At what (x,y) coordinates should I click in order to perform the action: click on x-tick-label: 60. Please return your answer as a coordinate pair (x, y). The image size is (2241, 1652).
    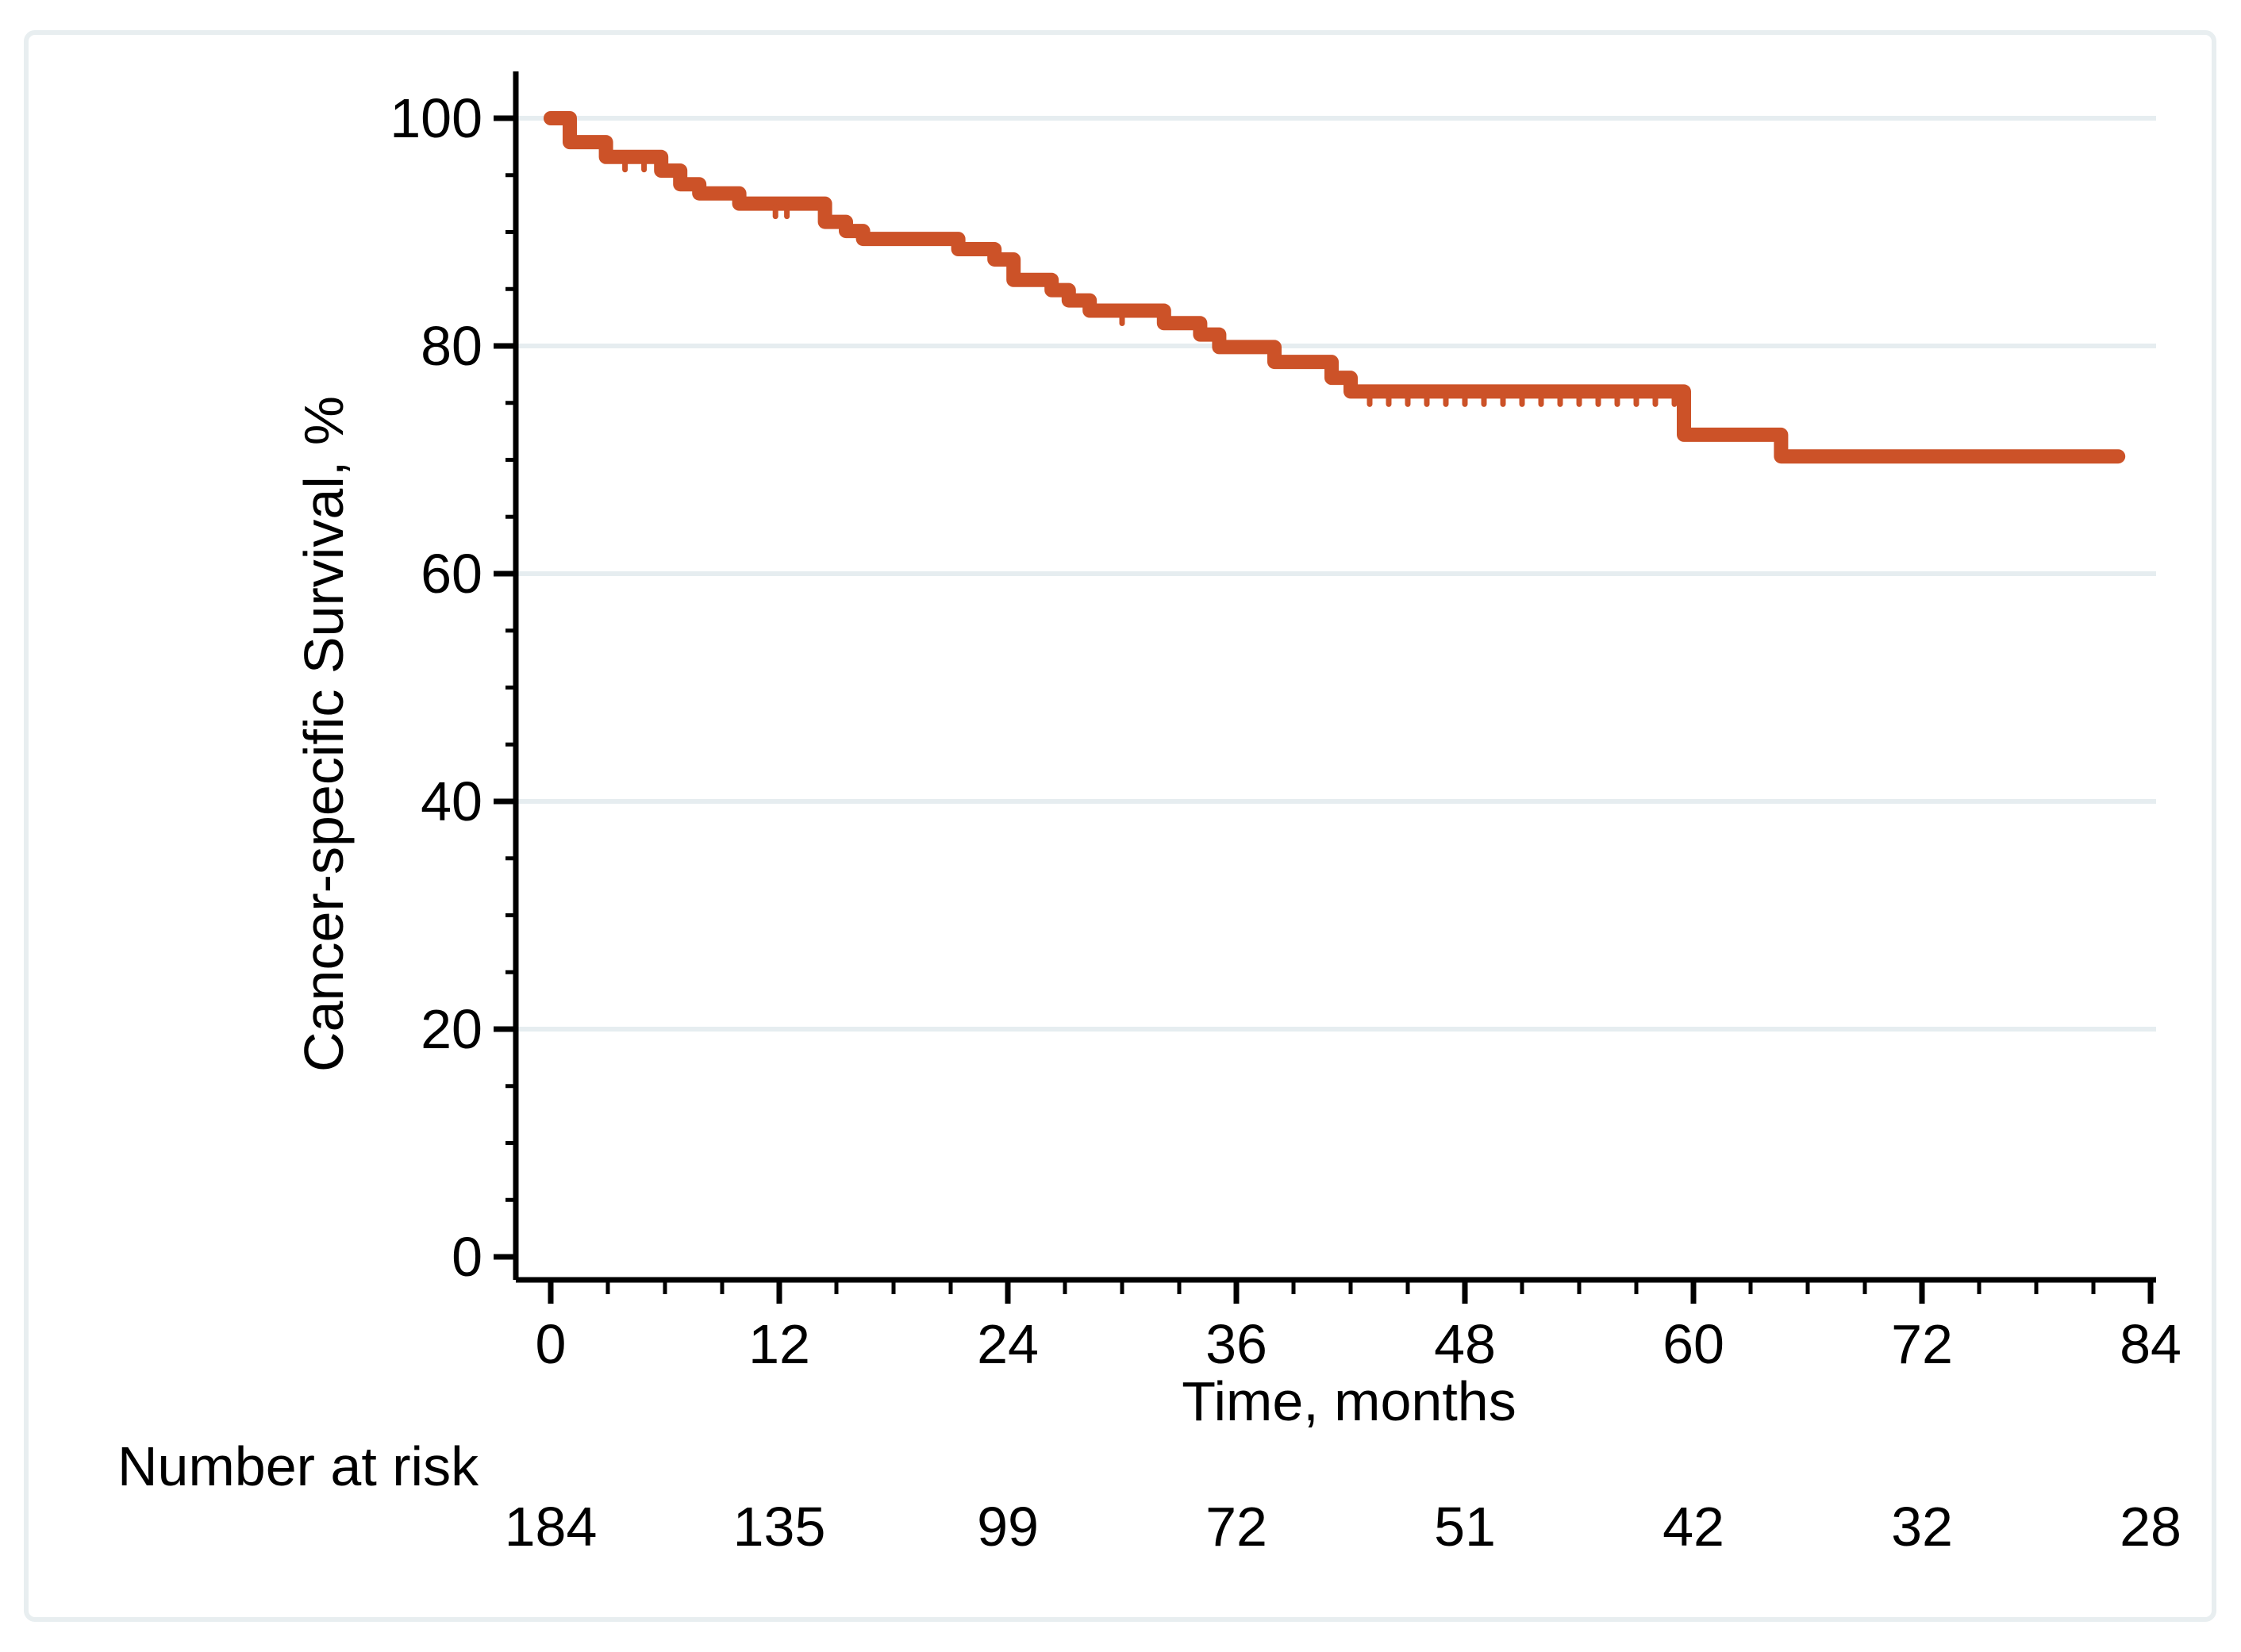
    Looking at the image, I should click on (1693, 1344).